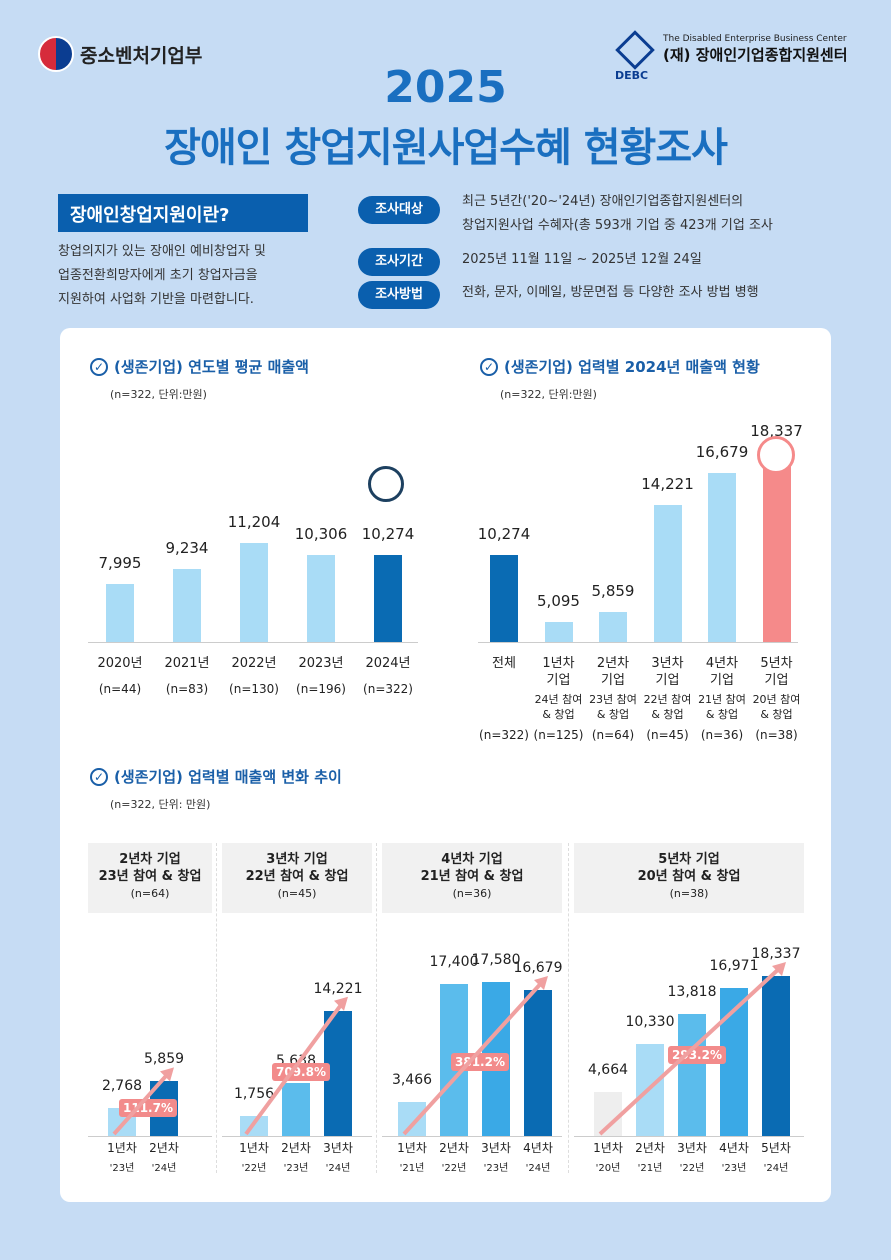 The image size is (891, 1260). What do you see at coordinates (608, 1069) in the screenshot?
I see `panel-value-label: 4,664` at bounding box center [608, 1069].